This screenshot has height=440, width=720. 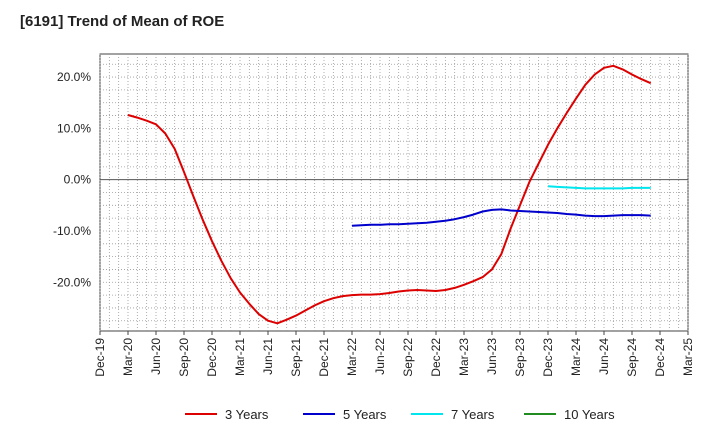 What do you see at coordinates (324, 357) in the screenshot?
I see `x-tick-label: Dec-21` at bounding box center [324, 357].